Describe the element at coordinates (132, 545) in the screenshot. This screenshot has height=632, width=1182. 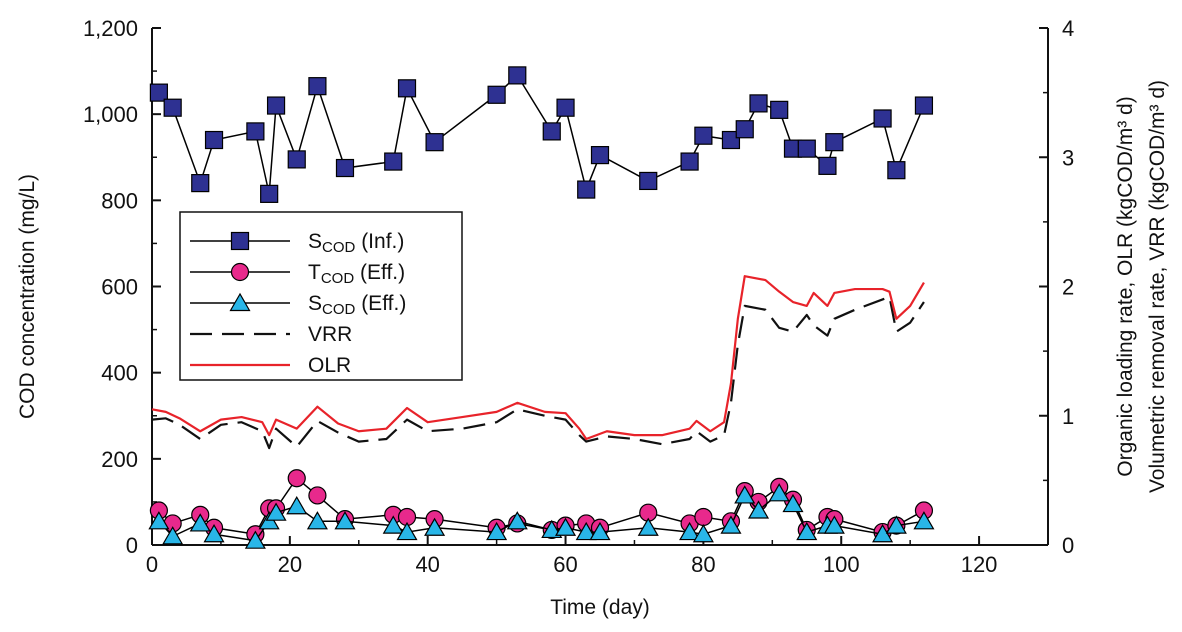
I see `y-tick-label: 0` at that location.